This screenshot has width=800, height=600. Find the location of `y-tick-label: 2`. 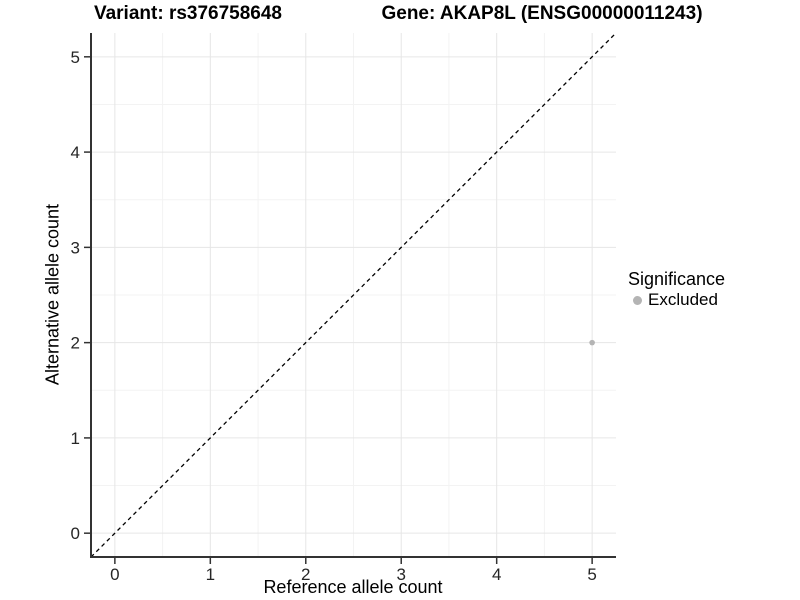

y-tick-label: 2 is located at coordinates (75, 343).